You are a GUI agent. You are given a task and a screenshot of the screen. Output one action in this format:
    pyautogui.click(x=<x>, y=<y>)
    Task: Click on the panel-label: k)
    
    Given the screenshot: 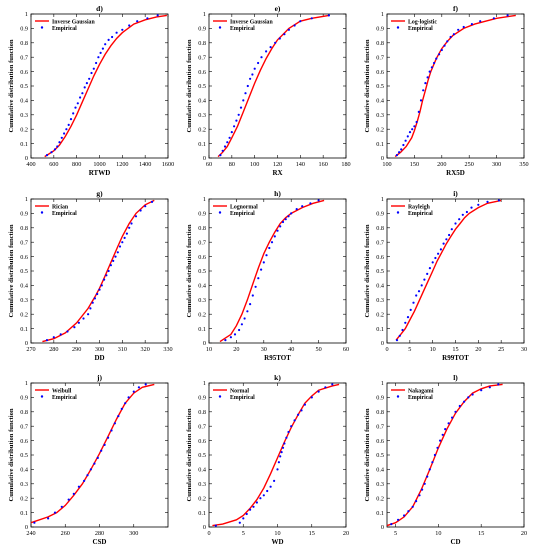 What is the action you would take?
    pyautogui.click(x=277, y=377)
    